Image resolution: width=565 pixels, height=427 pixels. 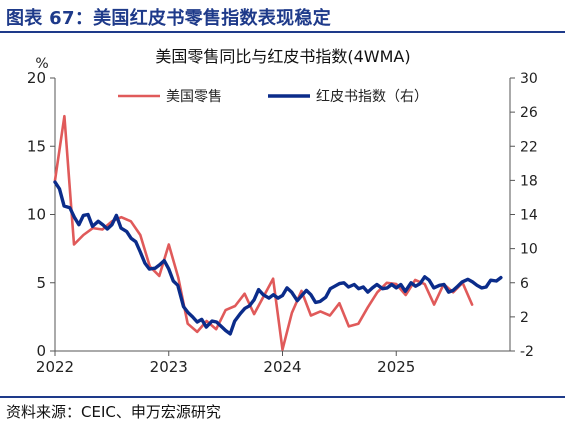 I want to click on chart-title: 美国零售同比与红皮书指数(4WMA), so click(x=282, y=56).